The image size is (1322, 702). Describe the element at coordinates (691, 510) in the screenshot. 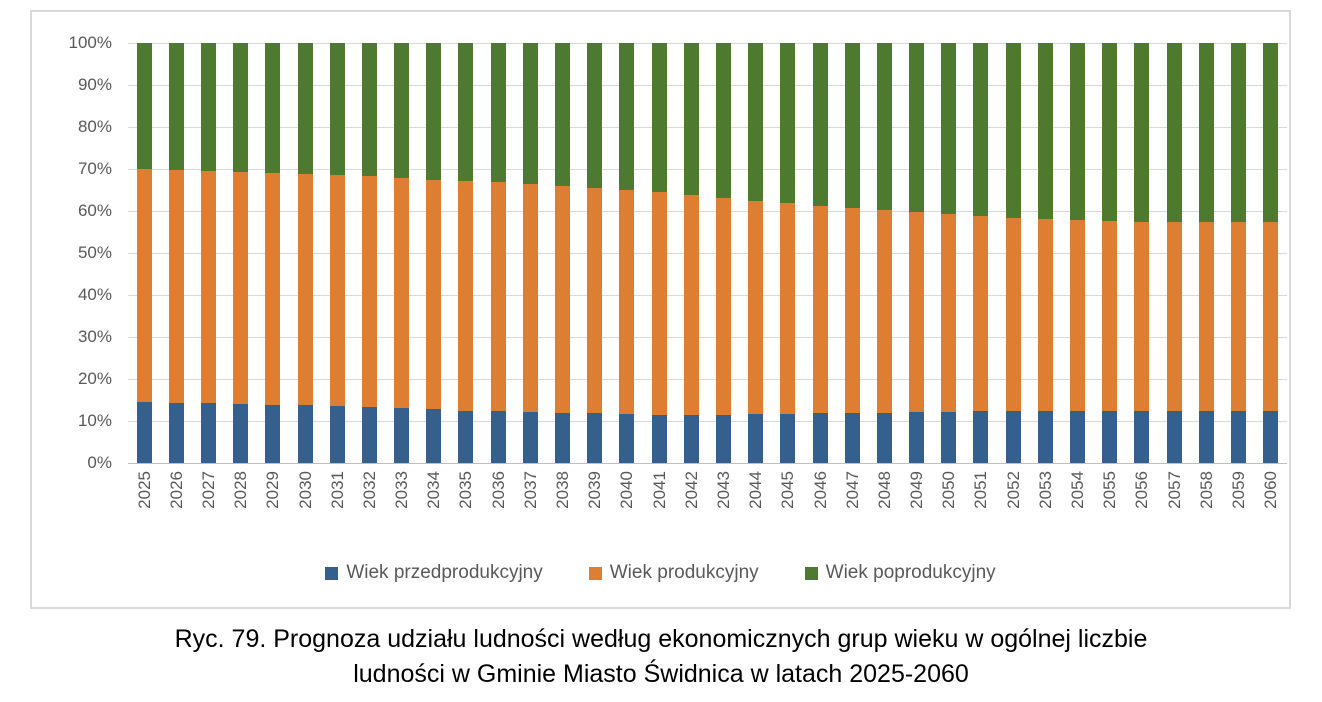

I see `x-label-column: 2042` at that location.